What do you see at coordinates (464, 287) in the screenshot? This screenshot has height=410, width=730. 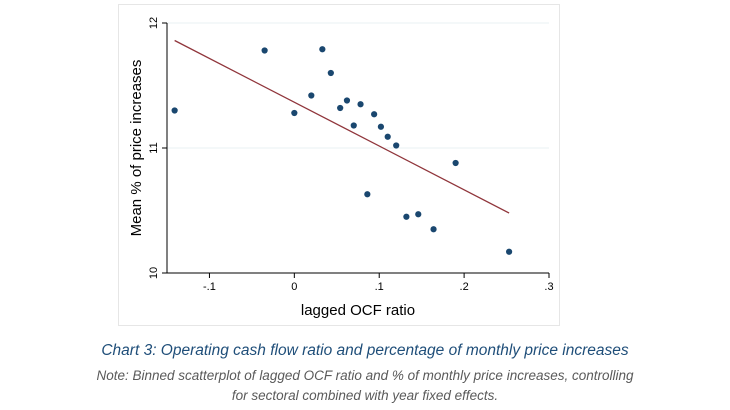 I see `x-tick-label-3: .2` at bounding box center [464, 287].